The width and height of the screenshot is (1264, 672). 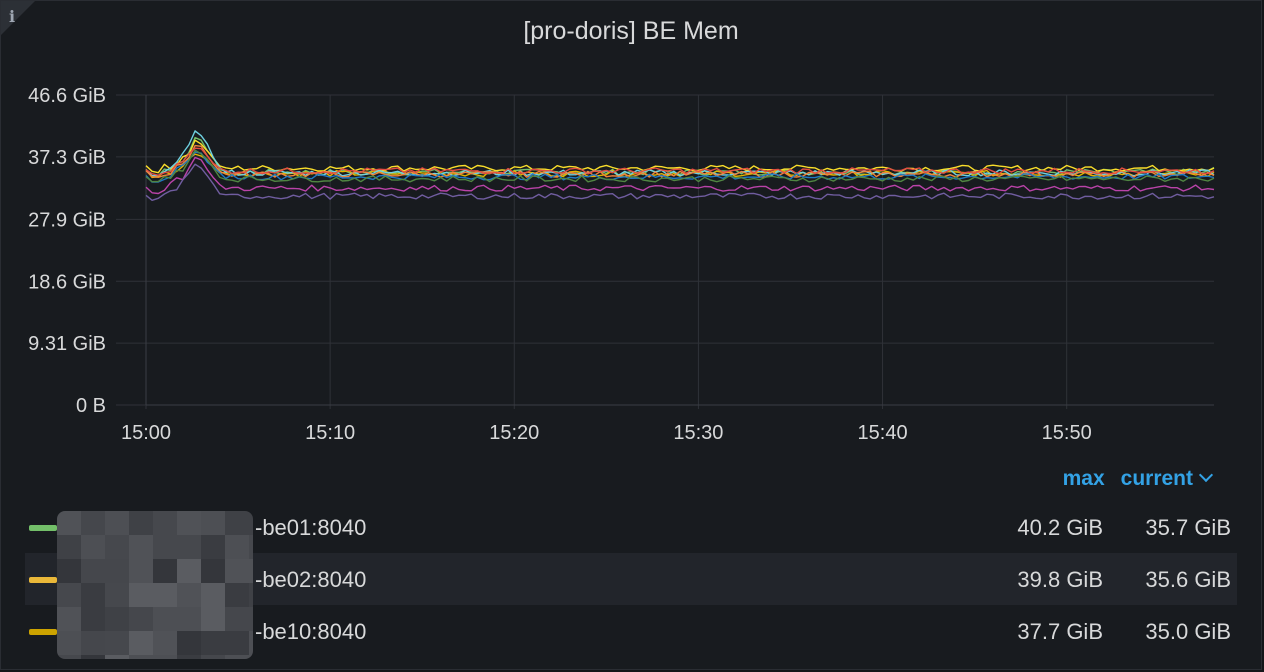 What do you see at coordinates (311, 631) in the screenshot?
I see `legend-series-name: -be10:8040` at bounding box center [311, 631].